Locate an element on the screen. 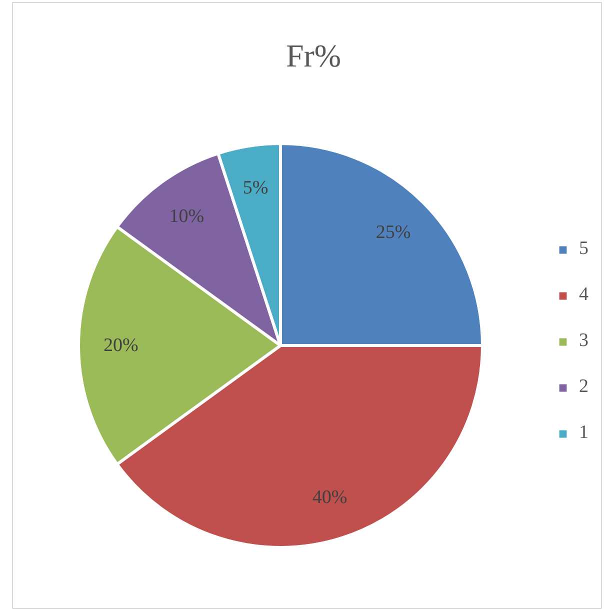 The width and height of the screenshot is (605, 609). chart-title: Fr% is located at coordinates (314, 56).